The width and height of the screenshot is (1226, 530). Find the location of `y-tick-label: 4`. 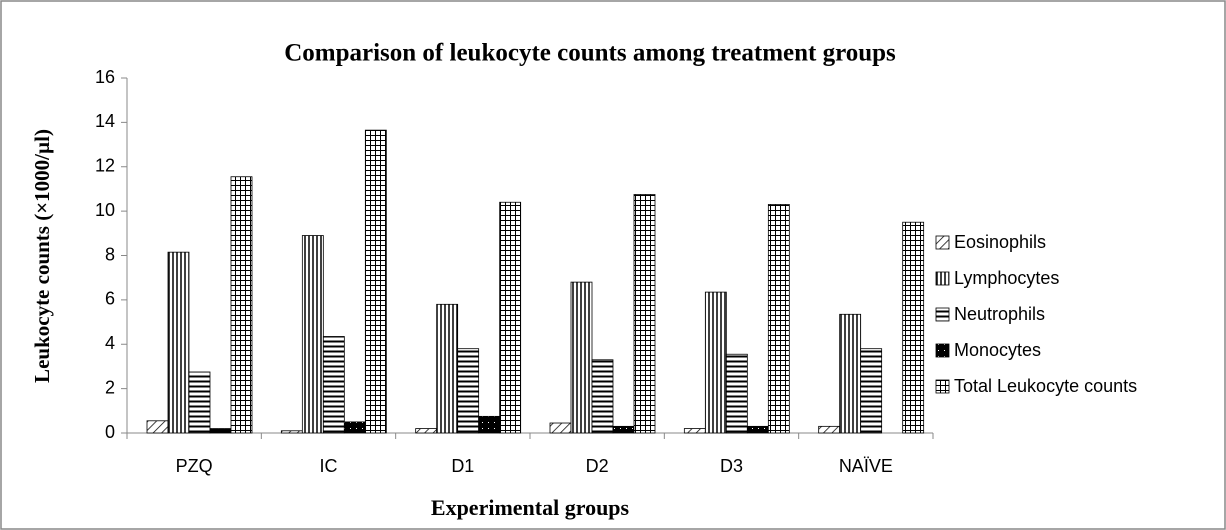

y-tick-label: 4 is located at coordinates (110, 343).